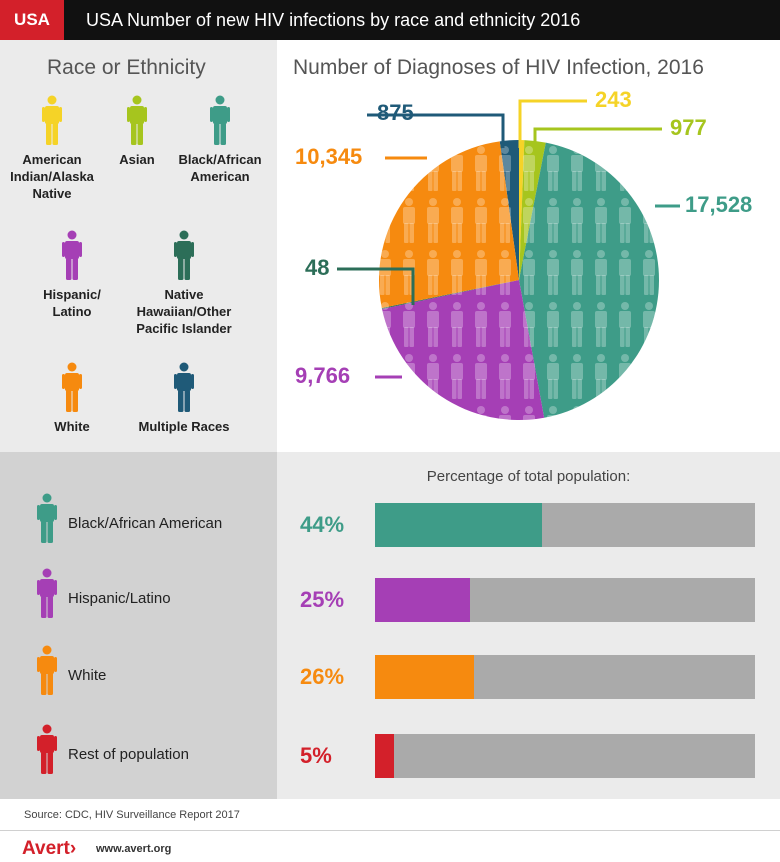  What do you see at coordinates (395, 112) in the screenshot?
I see `pie-slice-label: 875` at bounding box center [395, 112].